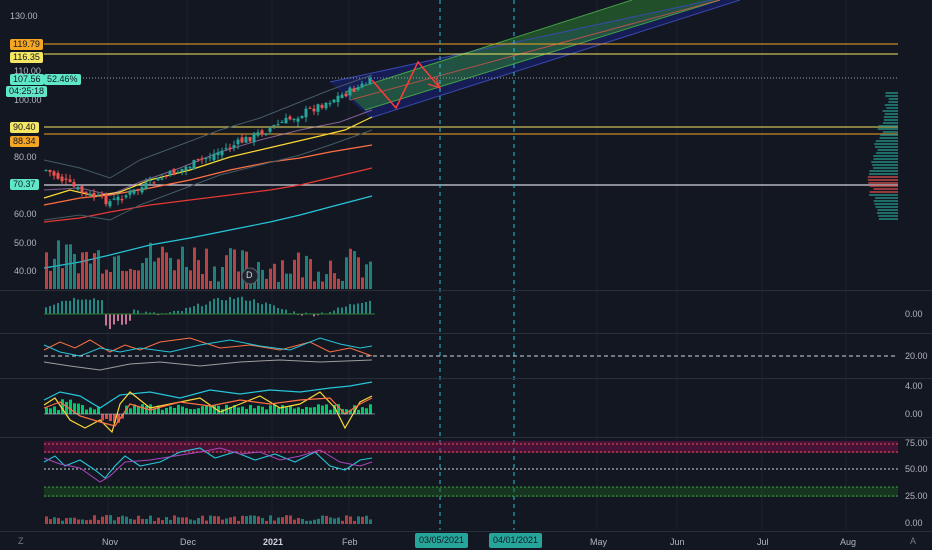  What do you see at coordinates (208, 152) in the screenshot?
I see `ma-pink` at bounding box center [208, 152].